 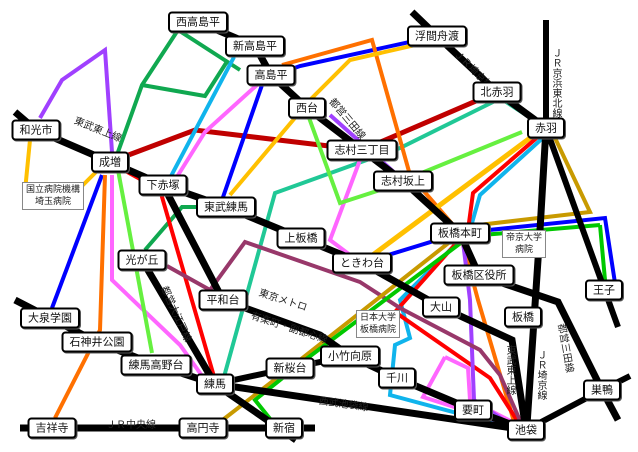 I want to click on station-29: 巣鴨, so click(x=602, y=390).